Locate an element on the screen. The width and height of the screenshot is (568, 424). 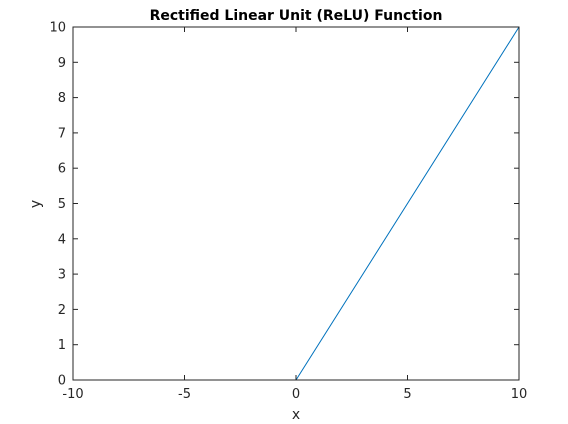
y-tick-label: 4 is located at coordinates (62, 239).